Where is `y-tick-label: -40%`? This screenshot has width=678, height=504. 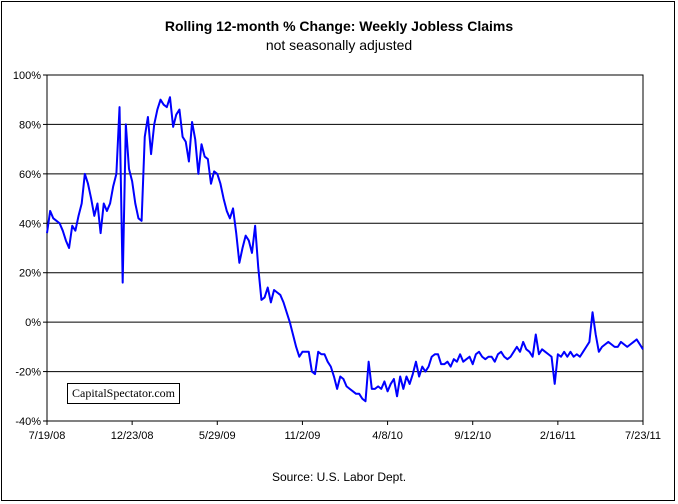
y-tick-label: -40% is located at coordinates (28, 422).